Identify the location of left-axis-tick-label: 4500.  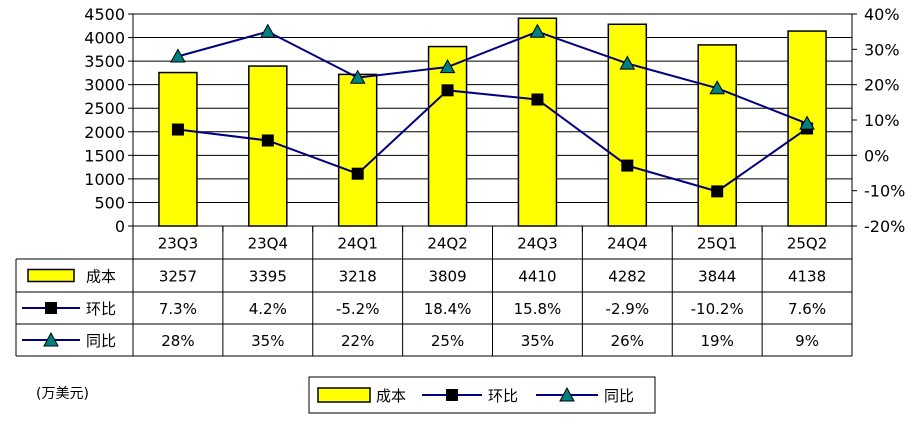
(104, 14).